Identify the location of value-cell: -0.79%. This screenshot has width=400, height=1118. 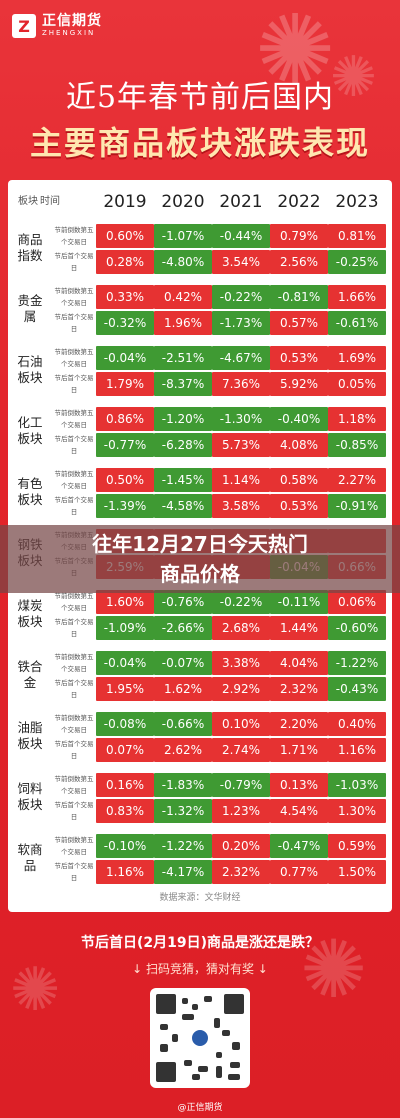
(241, 785).